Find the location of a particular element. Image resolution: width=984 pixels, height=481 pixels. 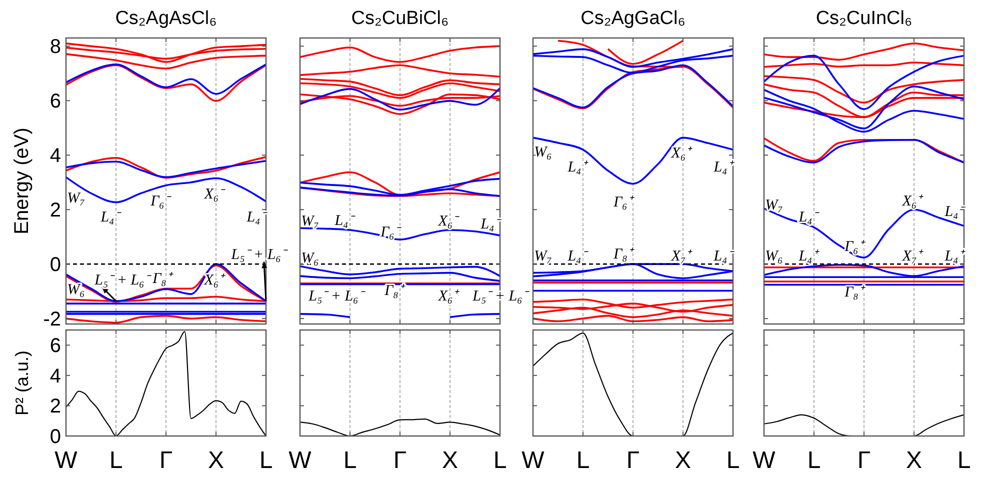

y-axis-title: P² (a.u.) is located at coordinates (22, 383).